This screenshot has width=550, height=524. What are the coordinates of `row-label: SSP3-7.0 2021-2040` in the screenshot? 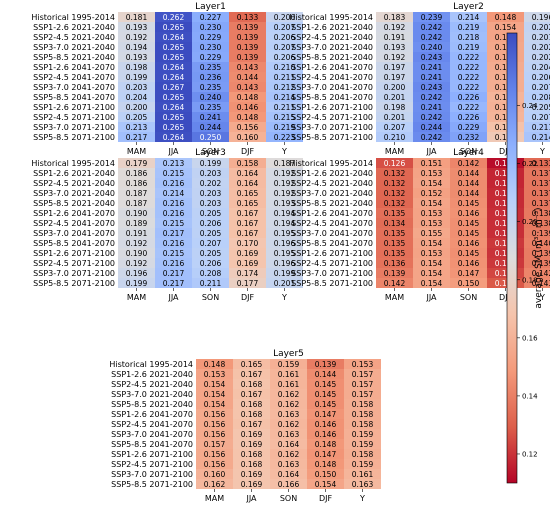 It's located at (74, 47).